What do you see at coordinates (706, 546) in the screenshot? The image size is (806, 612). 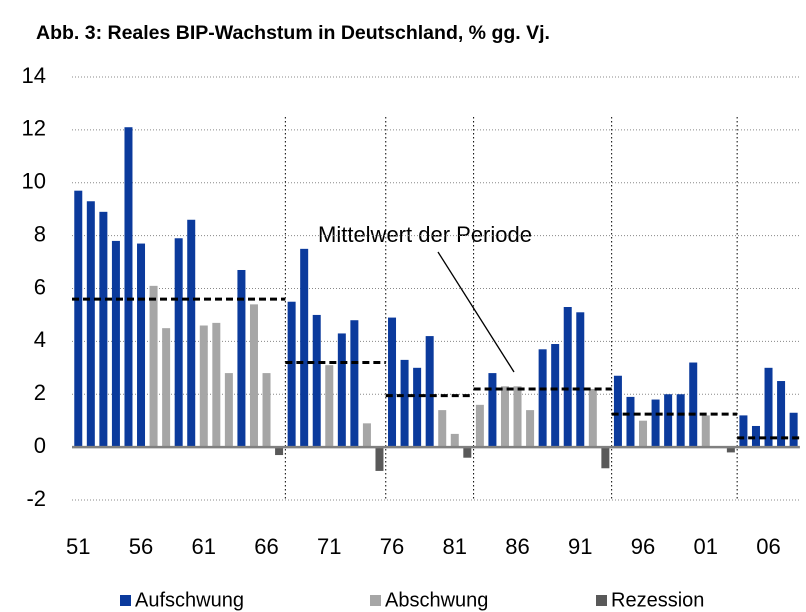 I see `x-tick-label: 01` at bounding box center [706, 546].